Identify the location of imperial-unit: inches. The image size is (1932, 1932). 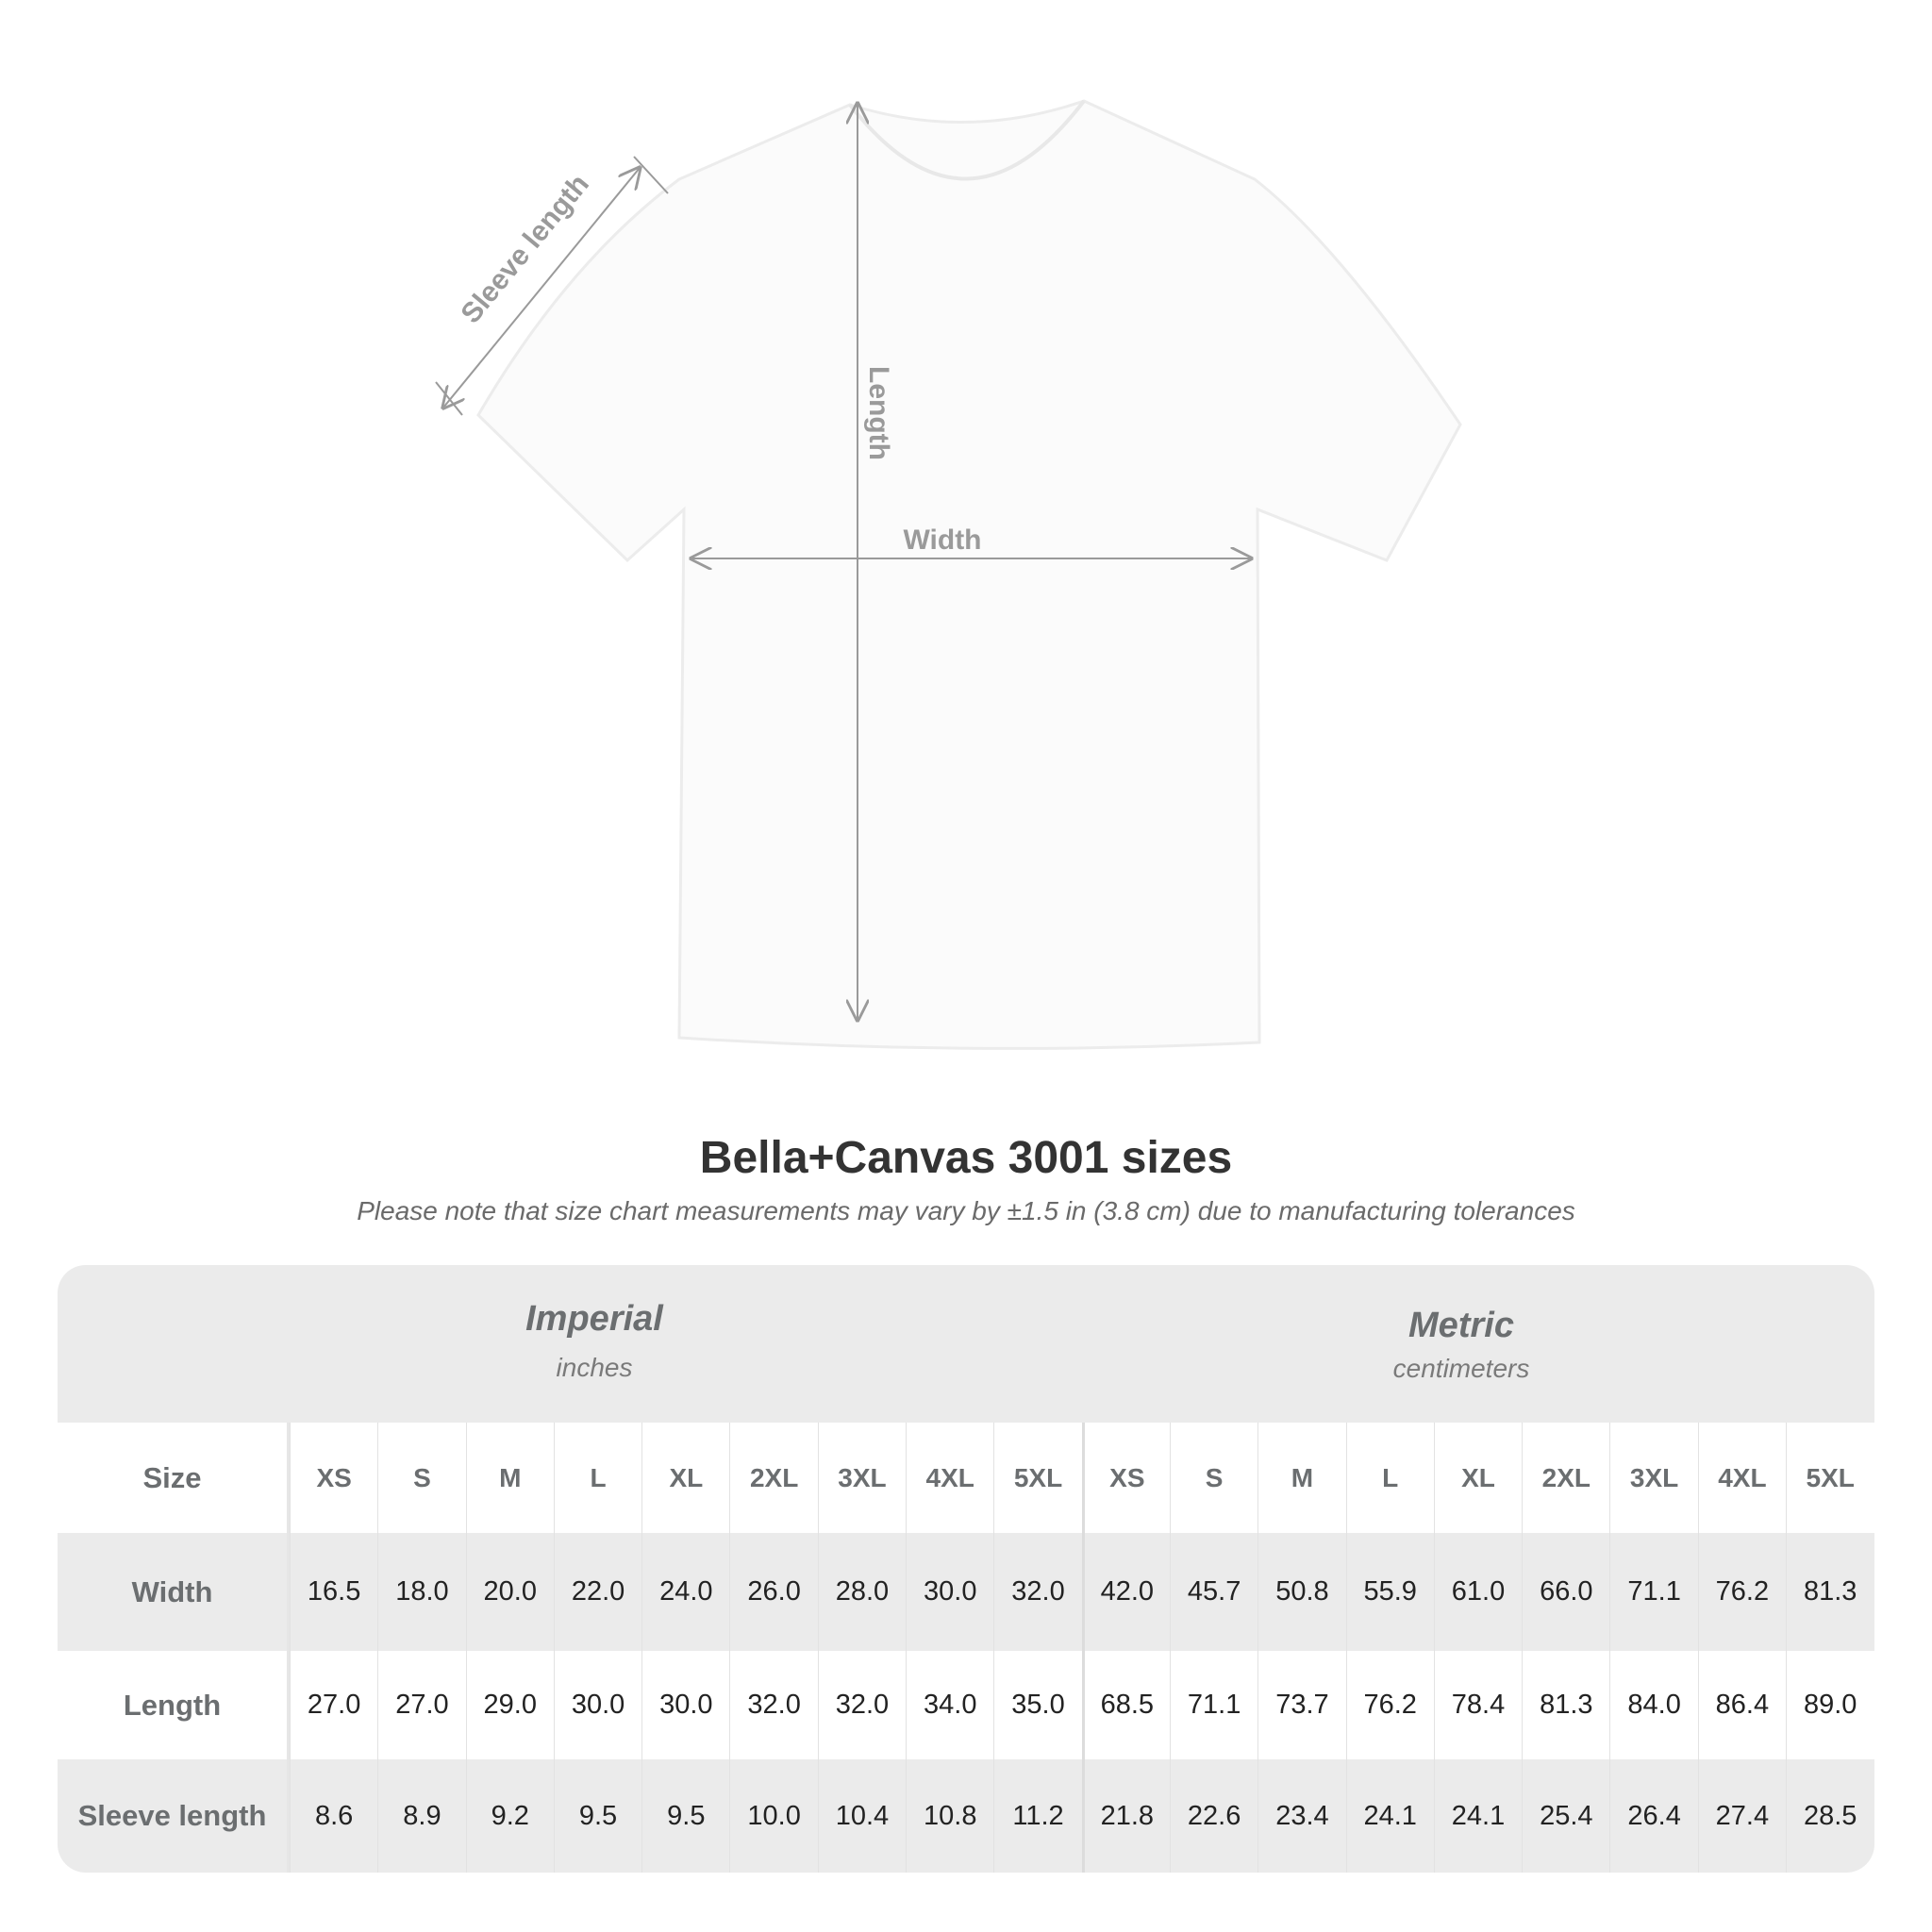
(594, 1368).